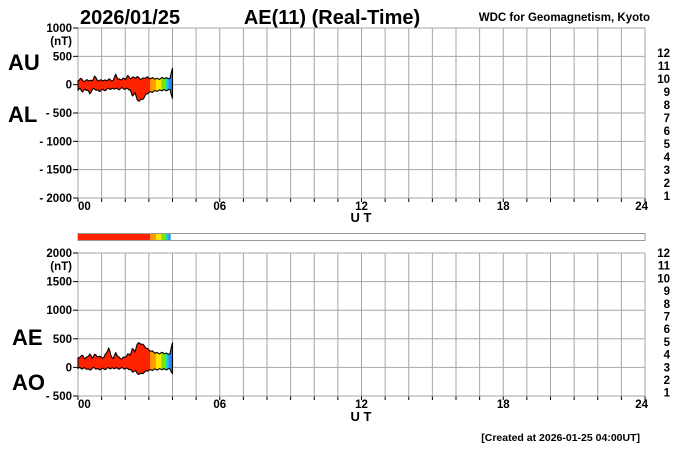 This screenshot has width=700, height=450. I want to click on created-at-label: [Created at 2026-01-25 04:00UT], so click(560, 438).